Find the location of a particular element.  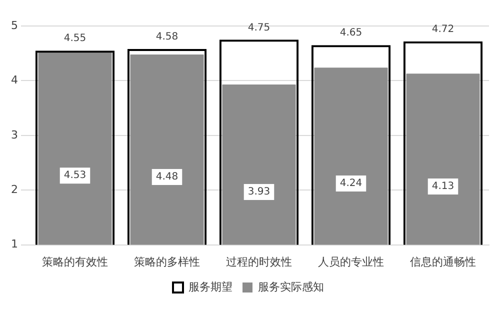

x-tick-label: 过程的时效性 is located at coordinates (259, 261).